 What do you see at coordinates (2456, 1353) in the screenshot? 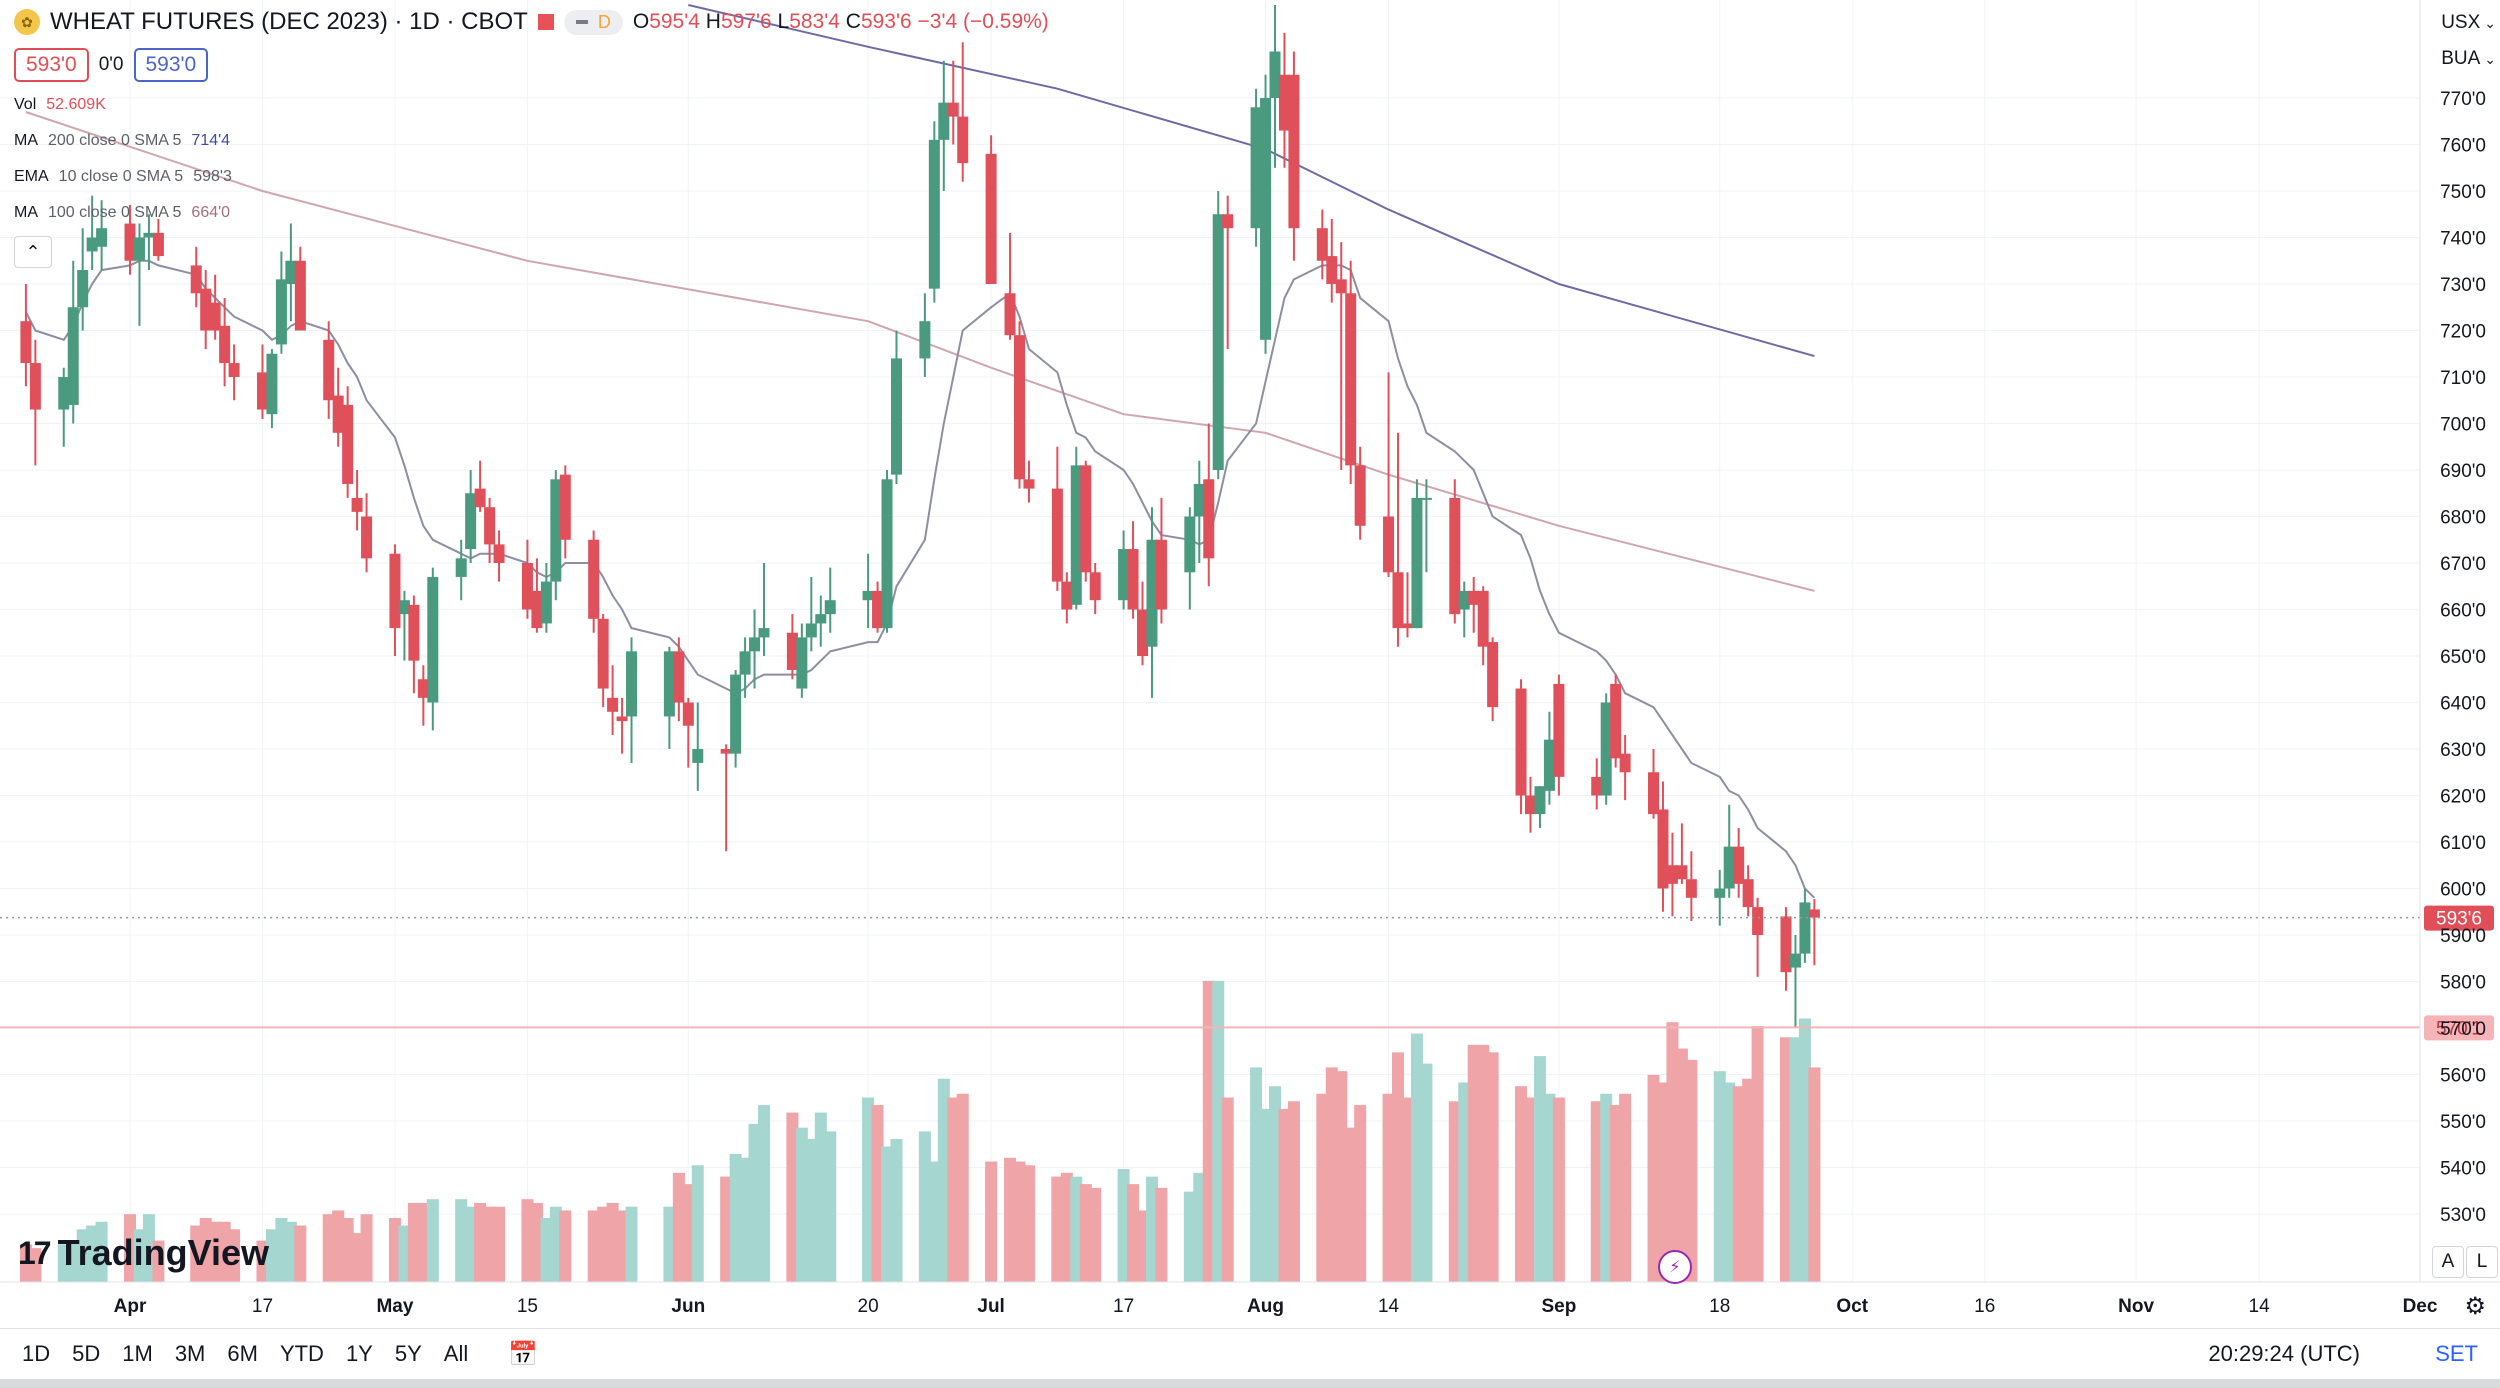
I see `session-button: SET` at bounding box center [2456, 1353].